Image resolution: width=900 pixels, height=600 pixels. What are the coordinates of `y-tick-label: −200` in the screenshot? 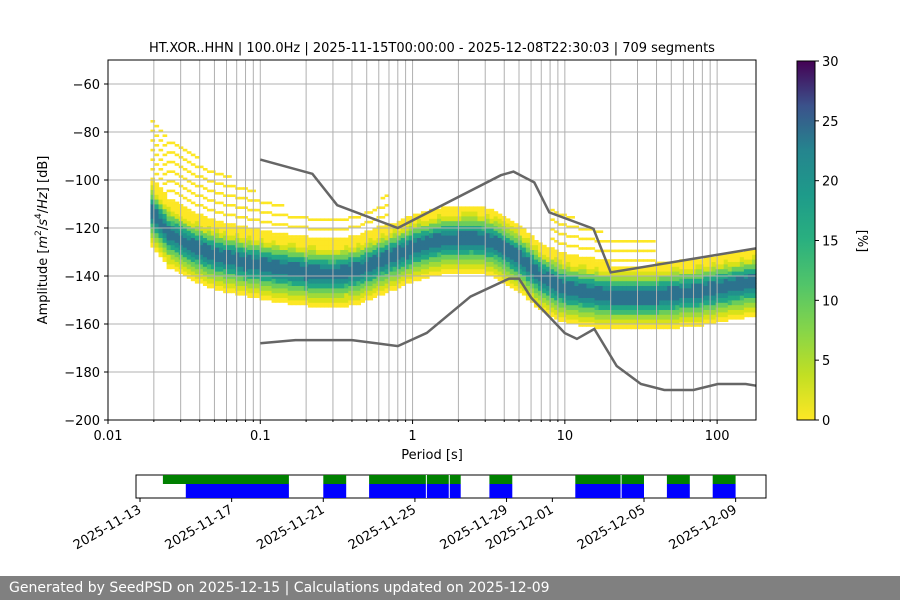 It's located at (82, 421).